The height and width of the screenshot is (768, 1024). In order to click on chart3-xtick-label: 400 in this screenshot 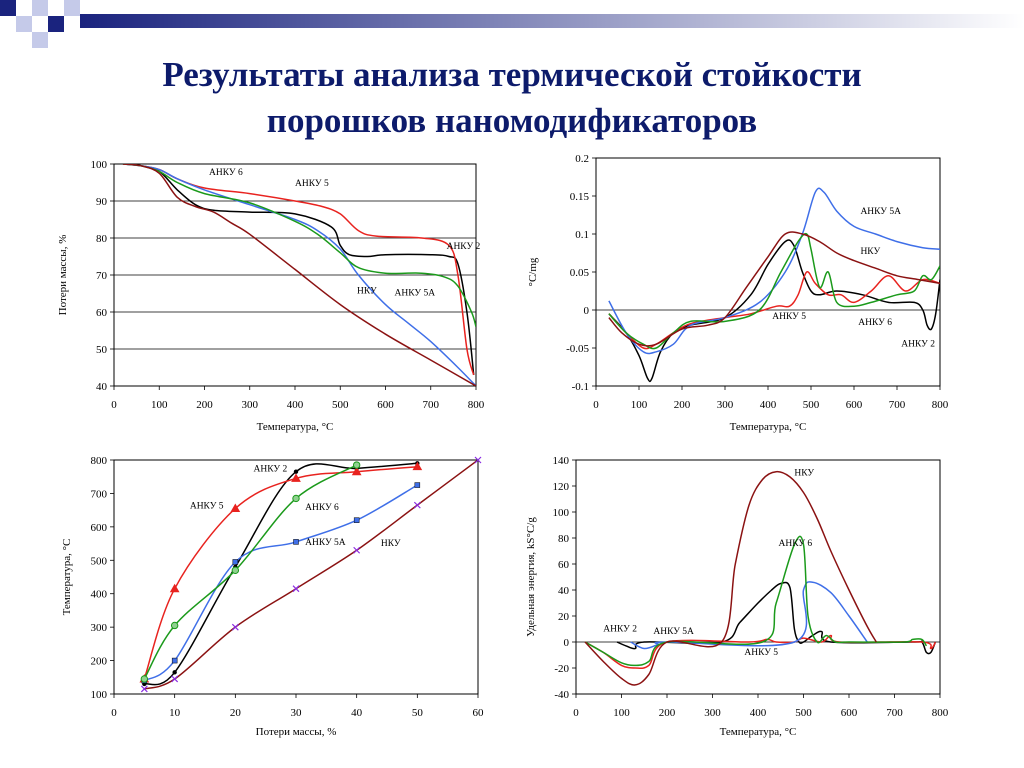, I will do `click(758, 713)`.